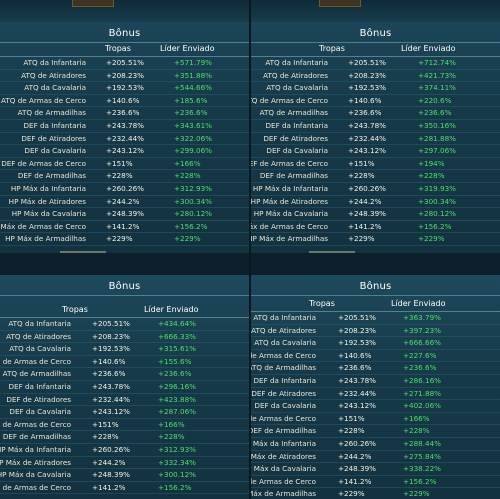  I want to click on bonus-row: HP Máx da Cavalaria +248.39% +280.12%, so click(375, 214).